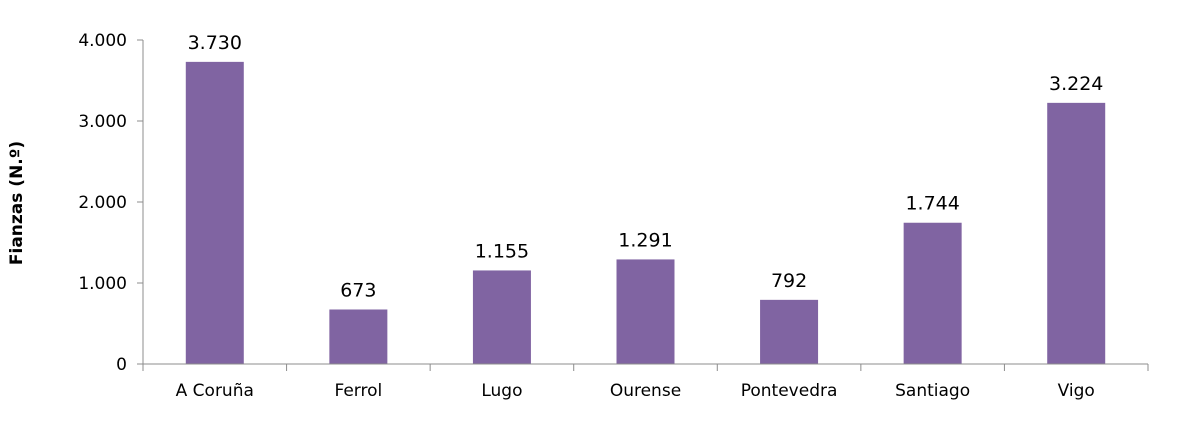 The height and width of the screenshot is (445, 1200). I want to click on y-tick-label: 1.000, so click(102, 284).